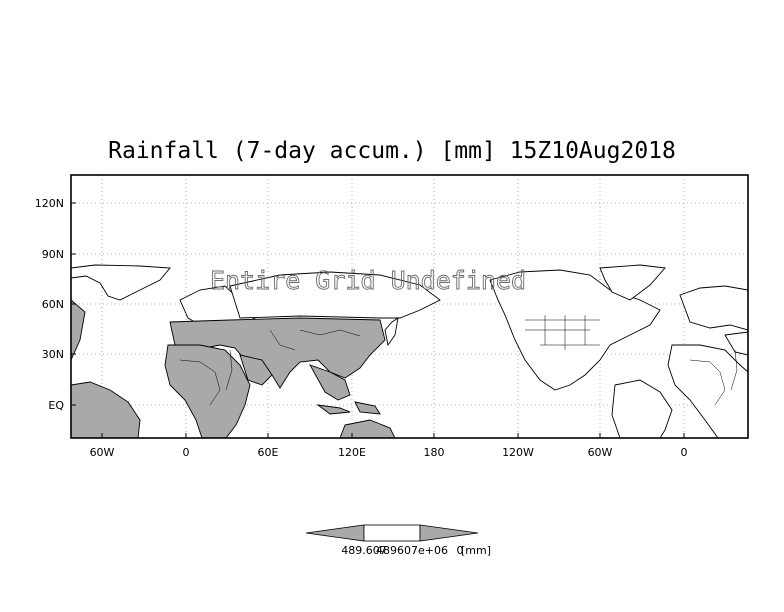 This screenshot has width=784, height=612. I want to click on colorbar-unit: [mm], so click(476, 550).